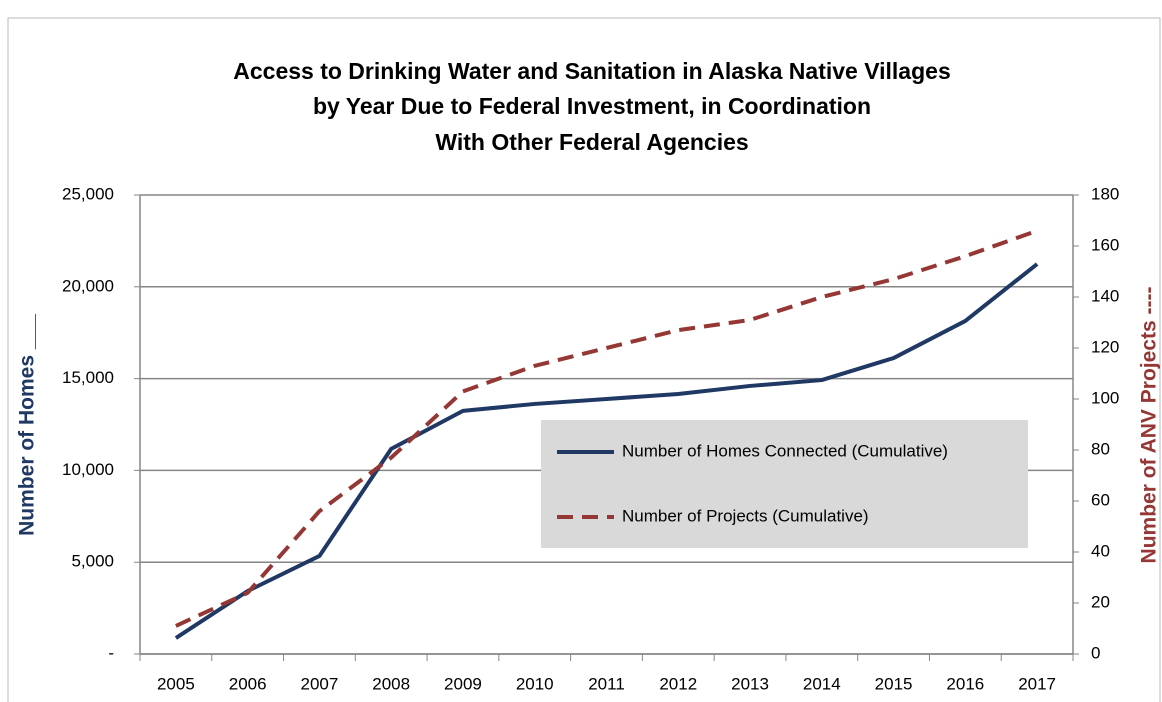 The image size is (1162, 702). I want to click on x-tick-label: 2006, so click(248, 683).